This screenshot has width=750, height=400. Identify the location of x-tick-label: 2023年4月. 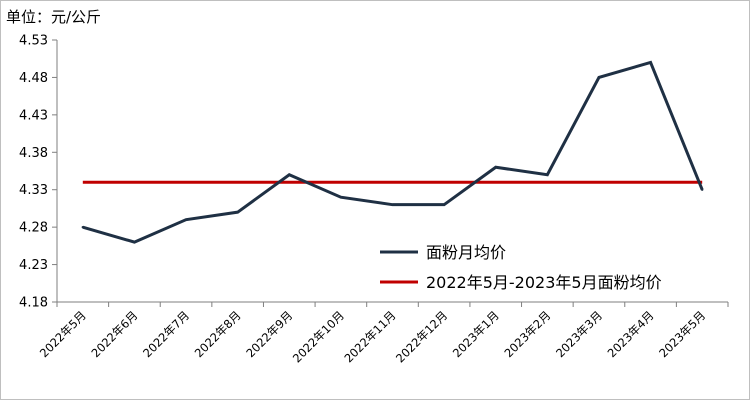
(631, 334).